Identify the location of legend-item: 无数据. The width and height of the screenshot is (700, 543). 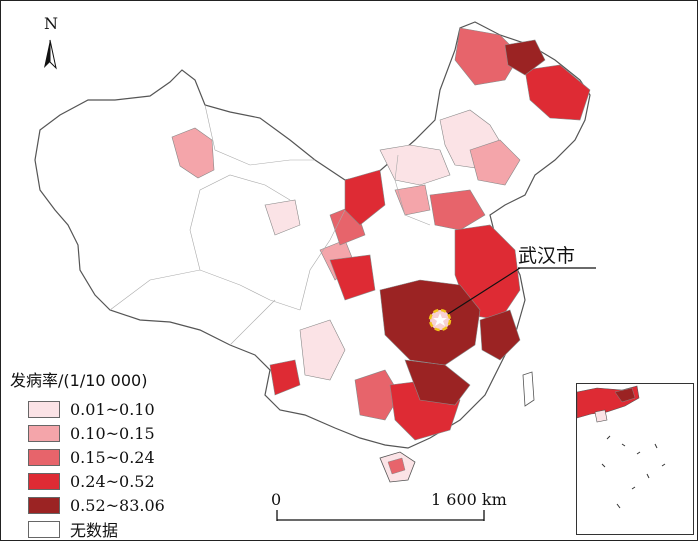
(87, 529).